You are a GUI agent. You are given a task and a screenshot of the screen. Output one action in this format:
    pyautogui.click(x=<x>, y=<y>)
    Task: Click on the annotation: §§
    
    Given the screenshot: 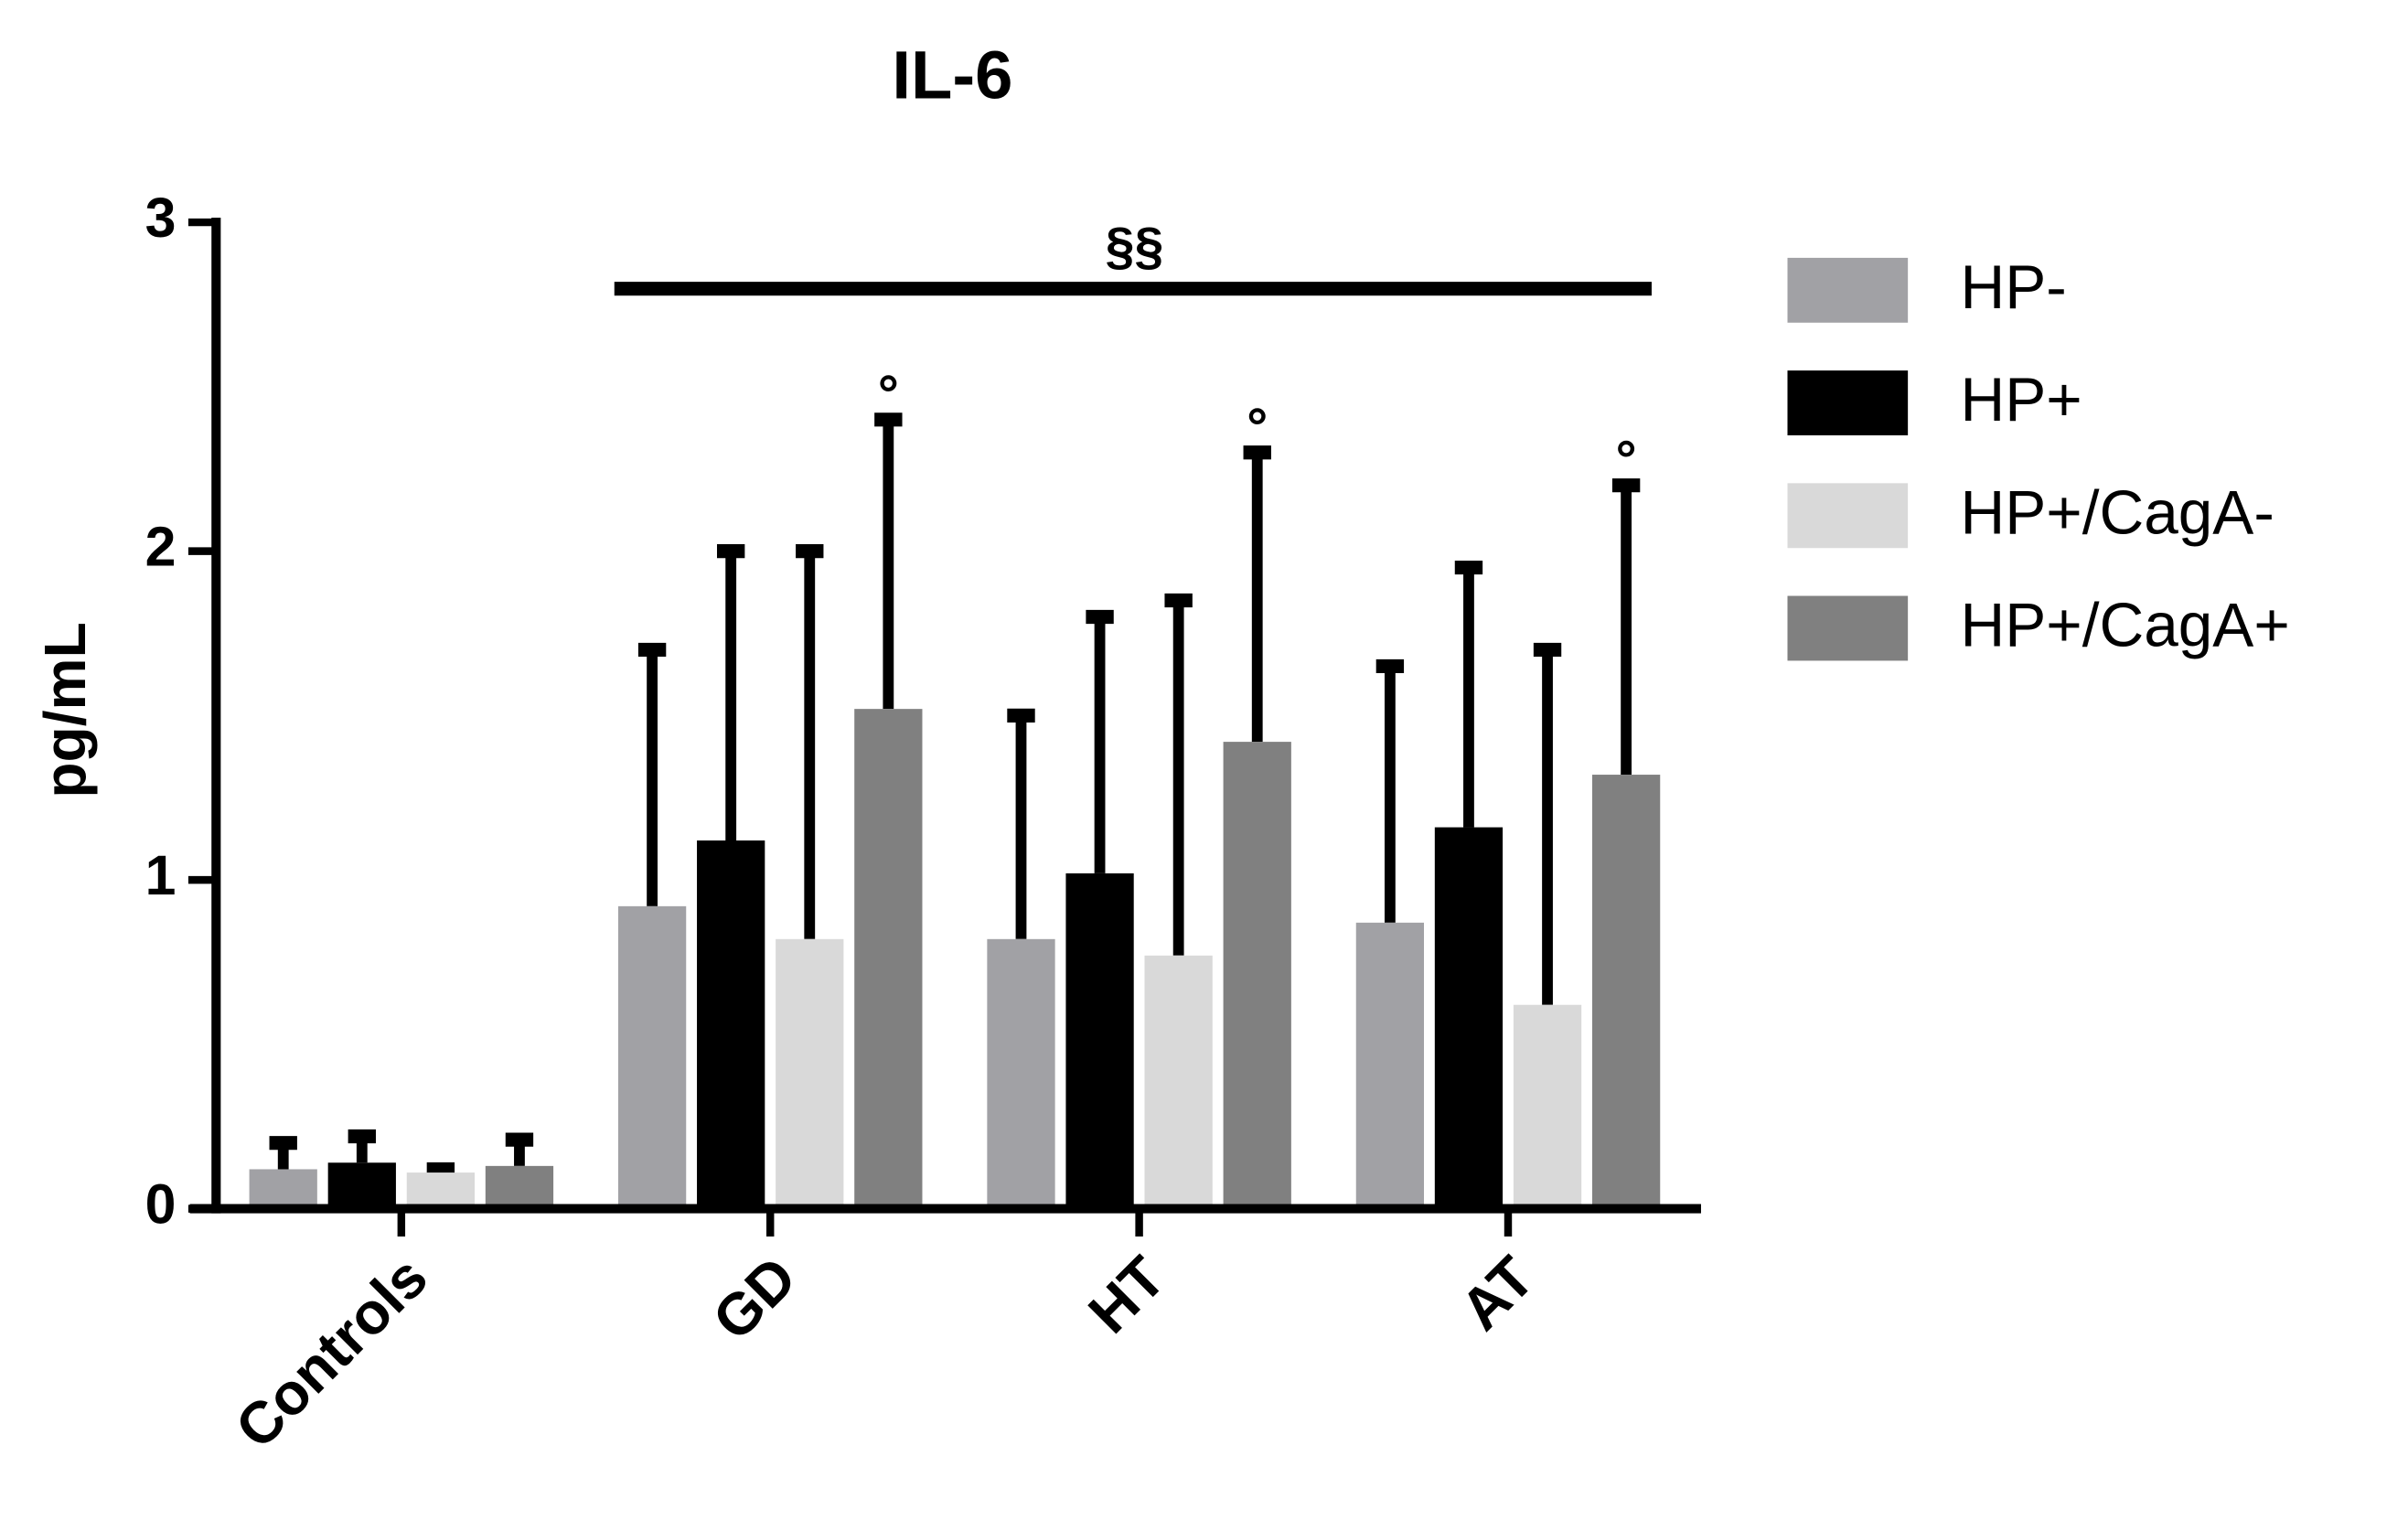 What is the action you would take?
    pyautogui.click(x=1135, y=247)
    